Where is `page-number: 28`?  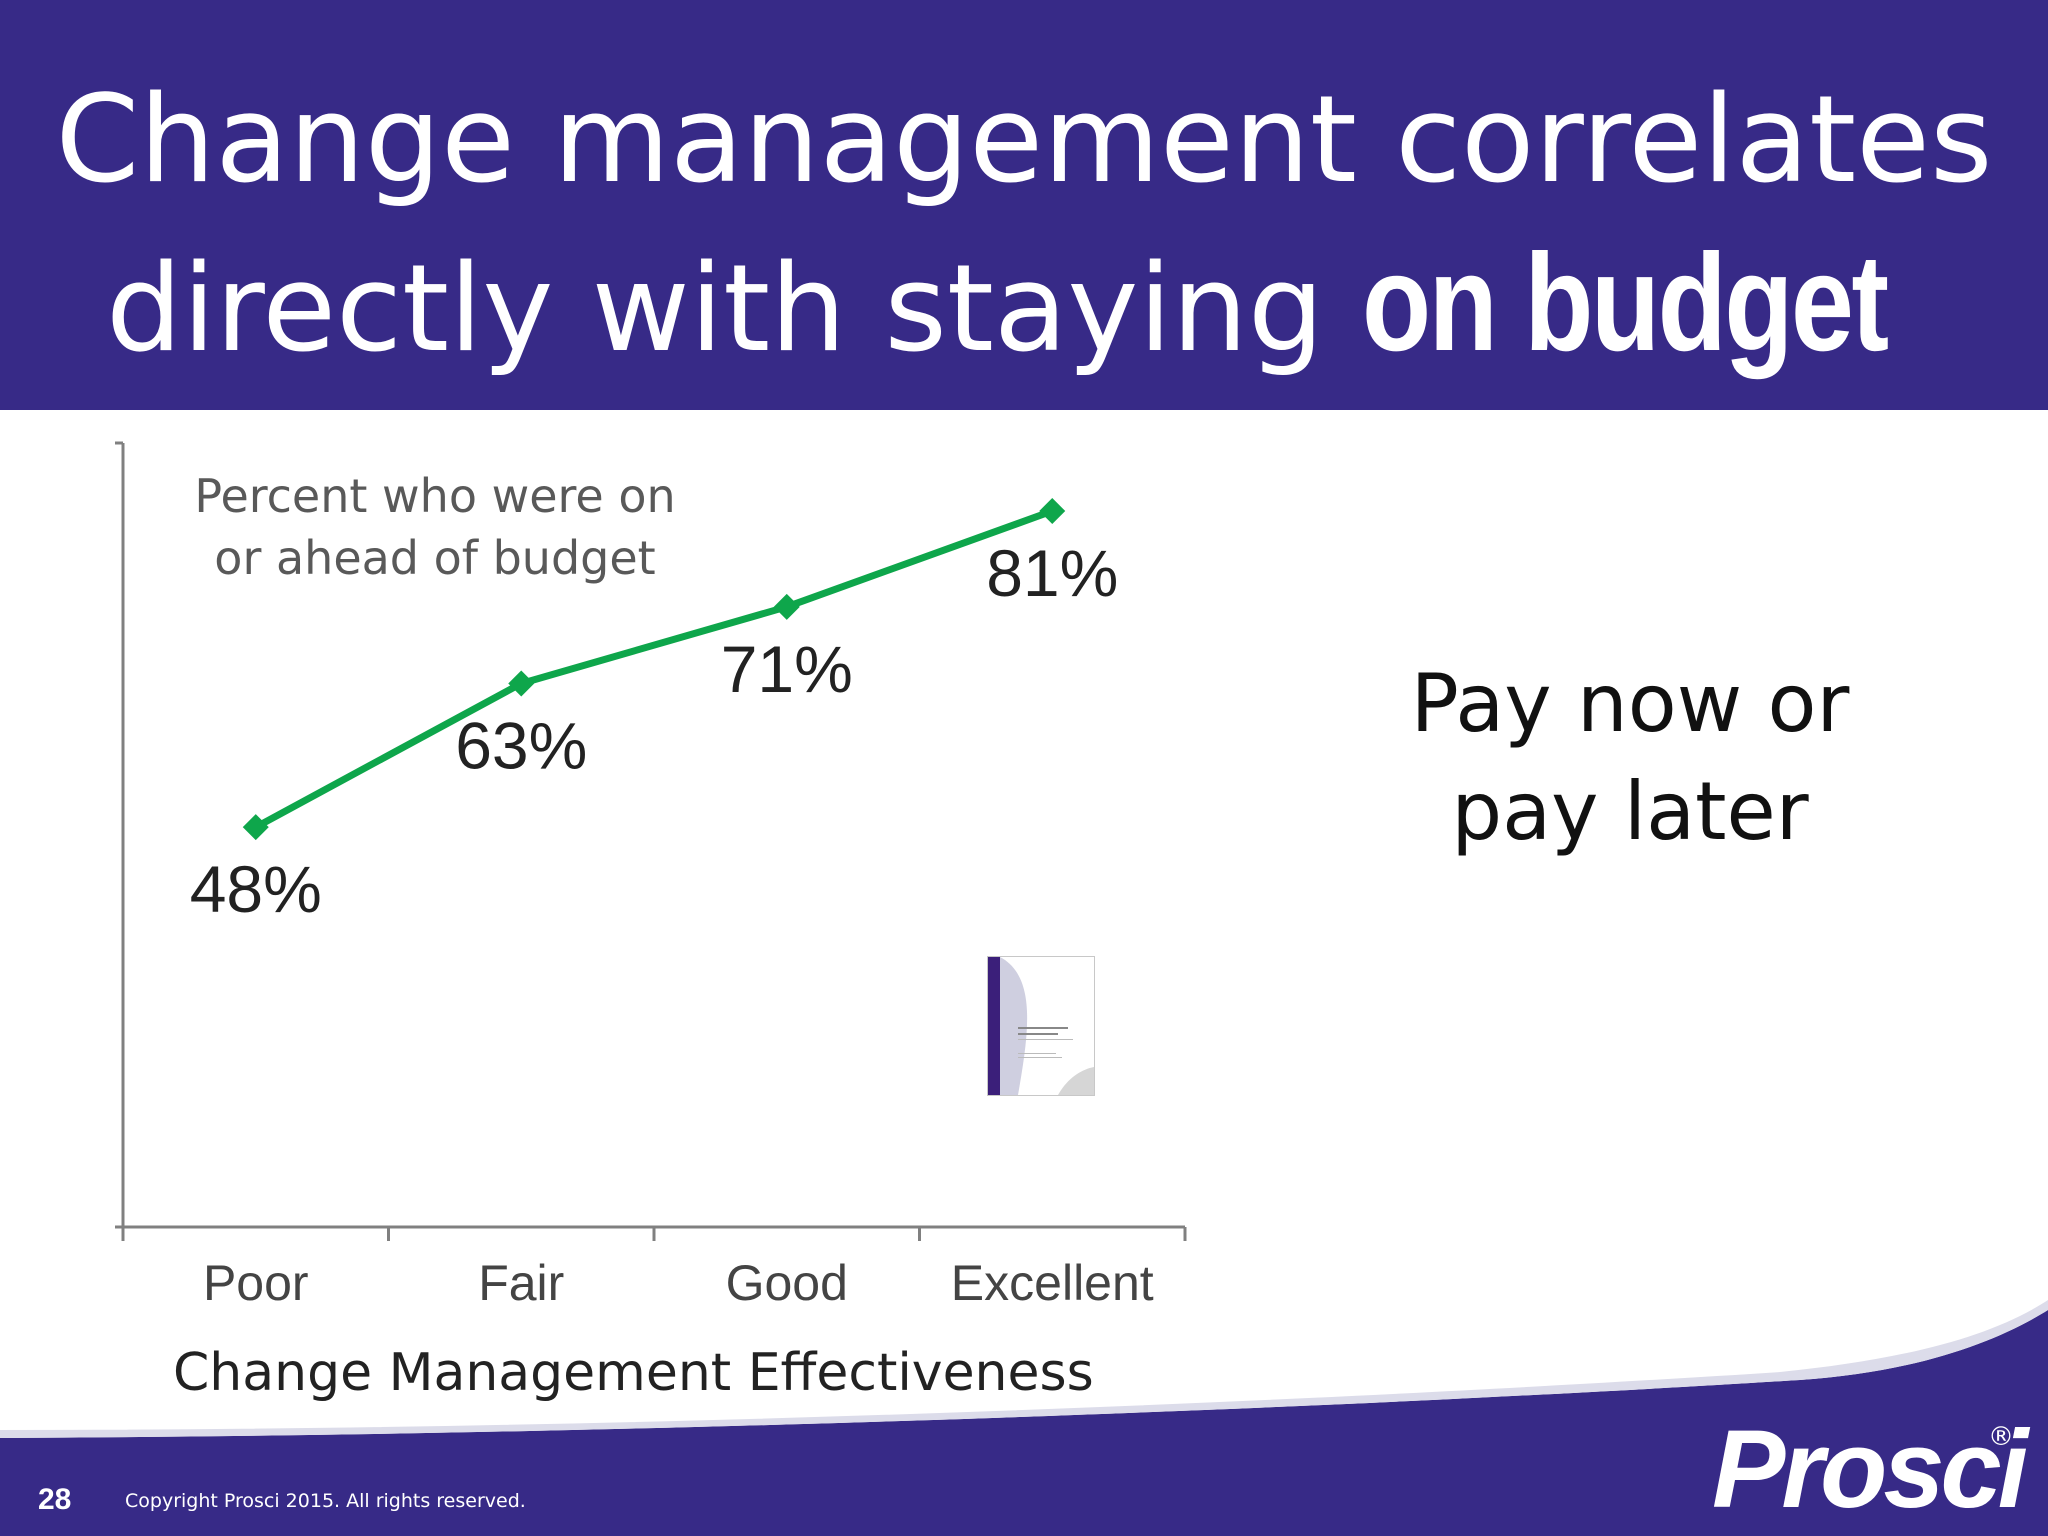 page-number: 28 is located at coordinates (55, 1499).